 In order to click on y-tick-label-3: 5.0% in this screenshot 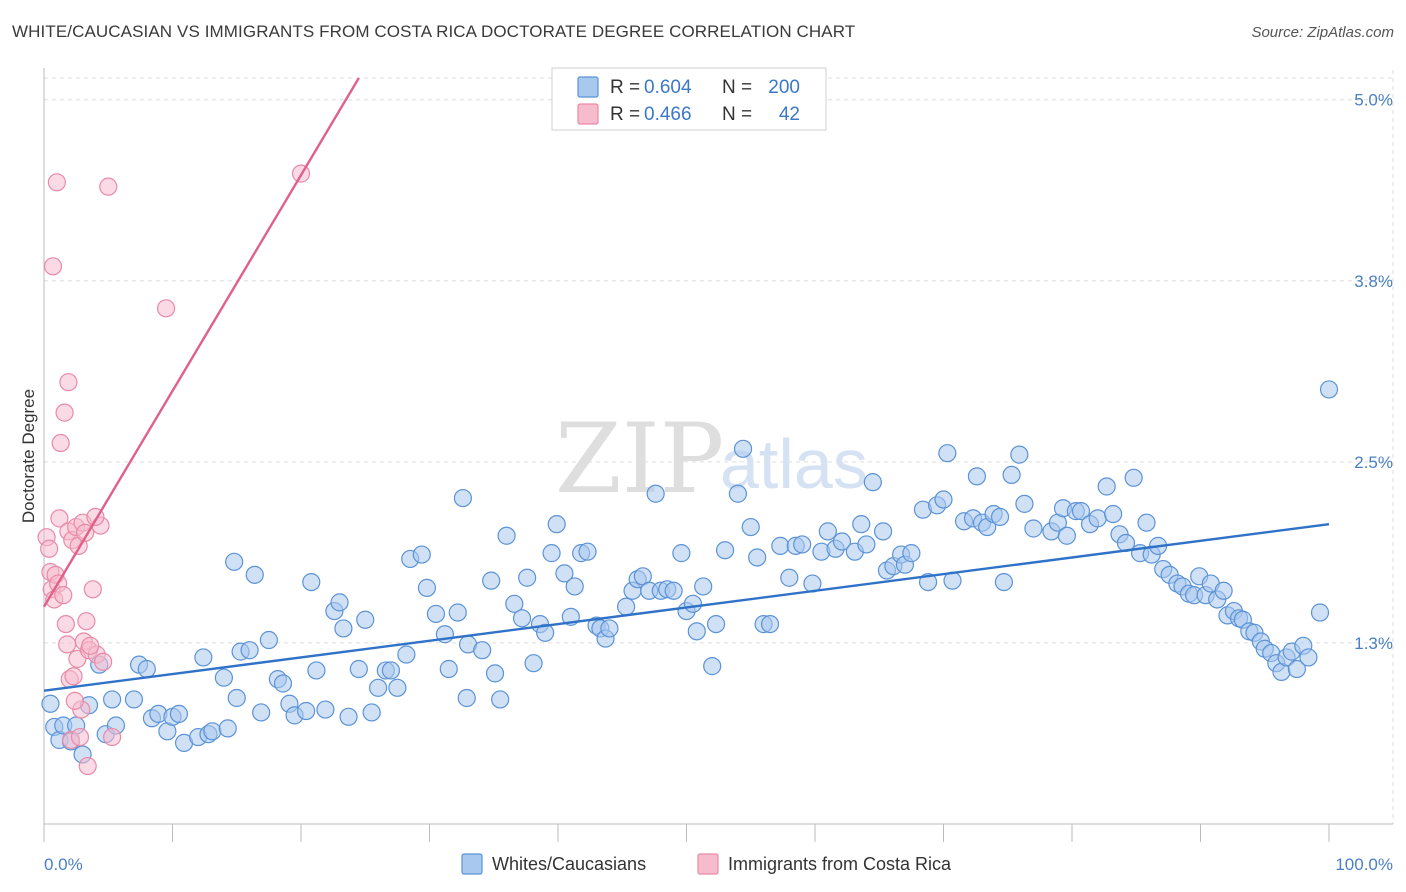, I will do `click(1373, 100)`.